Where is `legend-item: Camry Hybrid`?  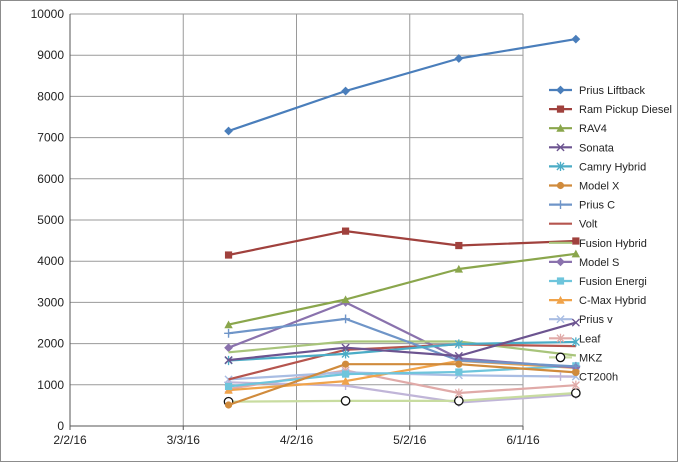
legend-item: Camry Hybrid is located at coordinates (597, 167).